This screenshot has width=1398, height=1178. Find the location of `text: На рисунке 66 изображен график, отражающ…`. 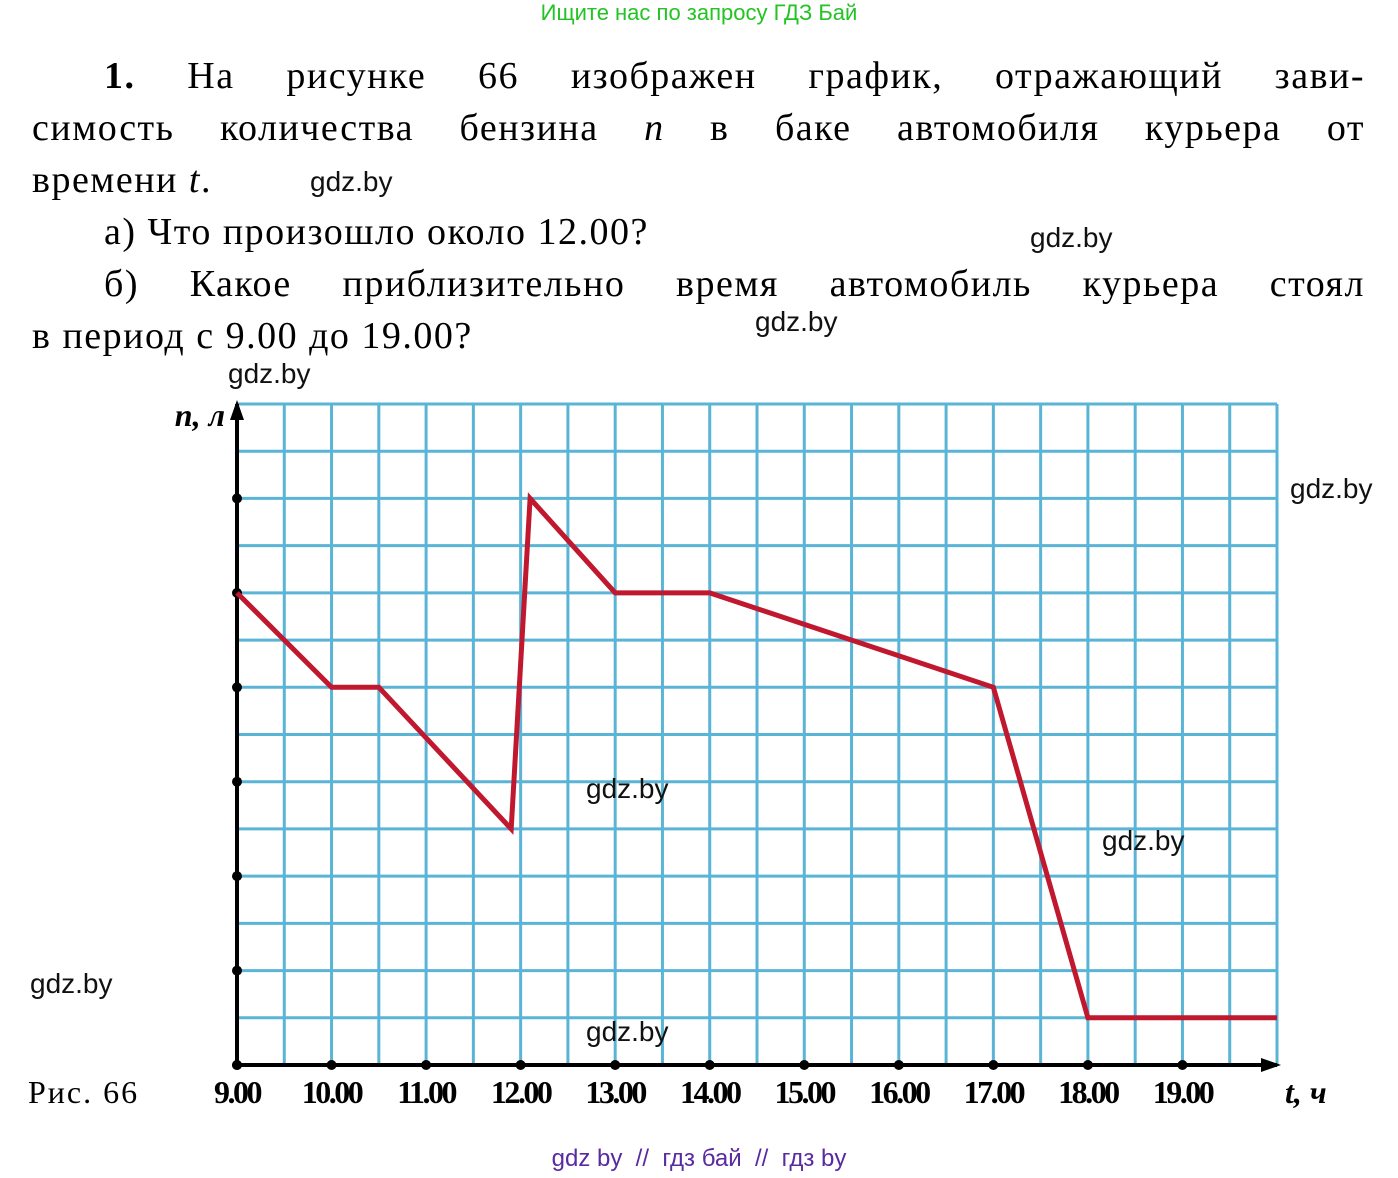

text: На рисунке 66 изображен график, отражающ… is located at coordinates (776, 76).